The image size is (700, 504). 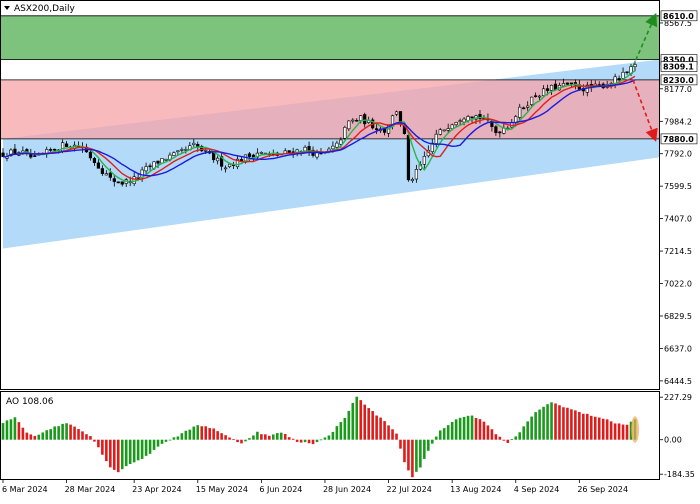 What do you see at coordinates (330, 37) in the screenshot?
I see `zone-target-up` at bounding box center [330, 37].